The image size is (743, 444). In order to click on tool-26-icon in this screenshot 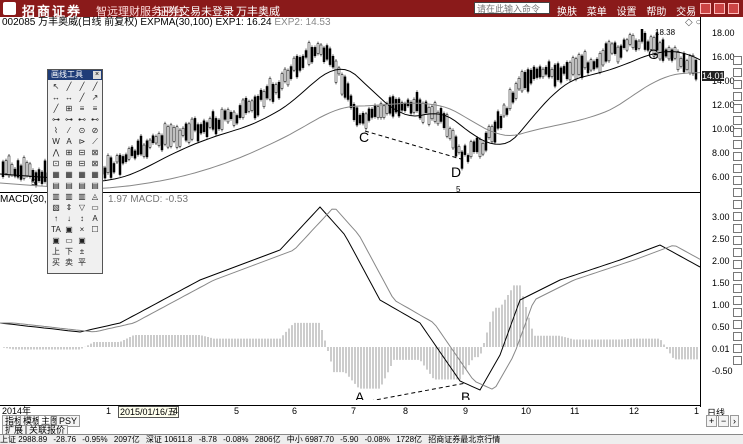, I will do `click(737, 360)`.